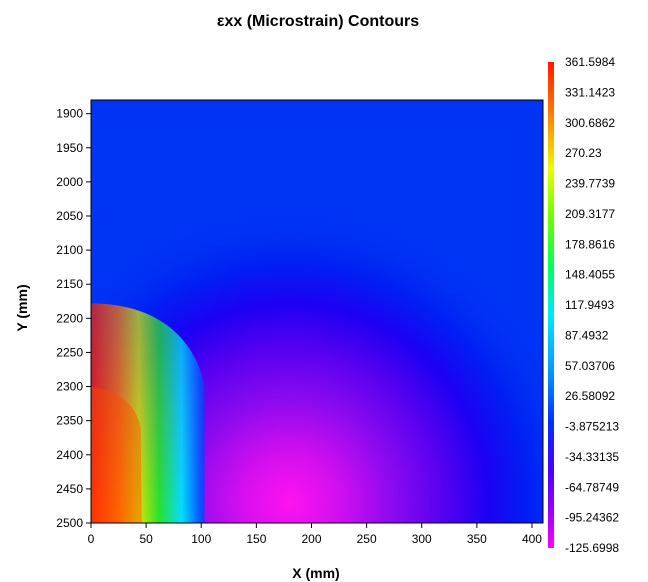  What do you see at coordinates (201, 539) in the screenshot?
I see `x-tick-label: 100` at bounding box center [201, 539].